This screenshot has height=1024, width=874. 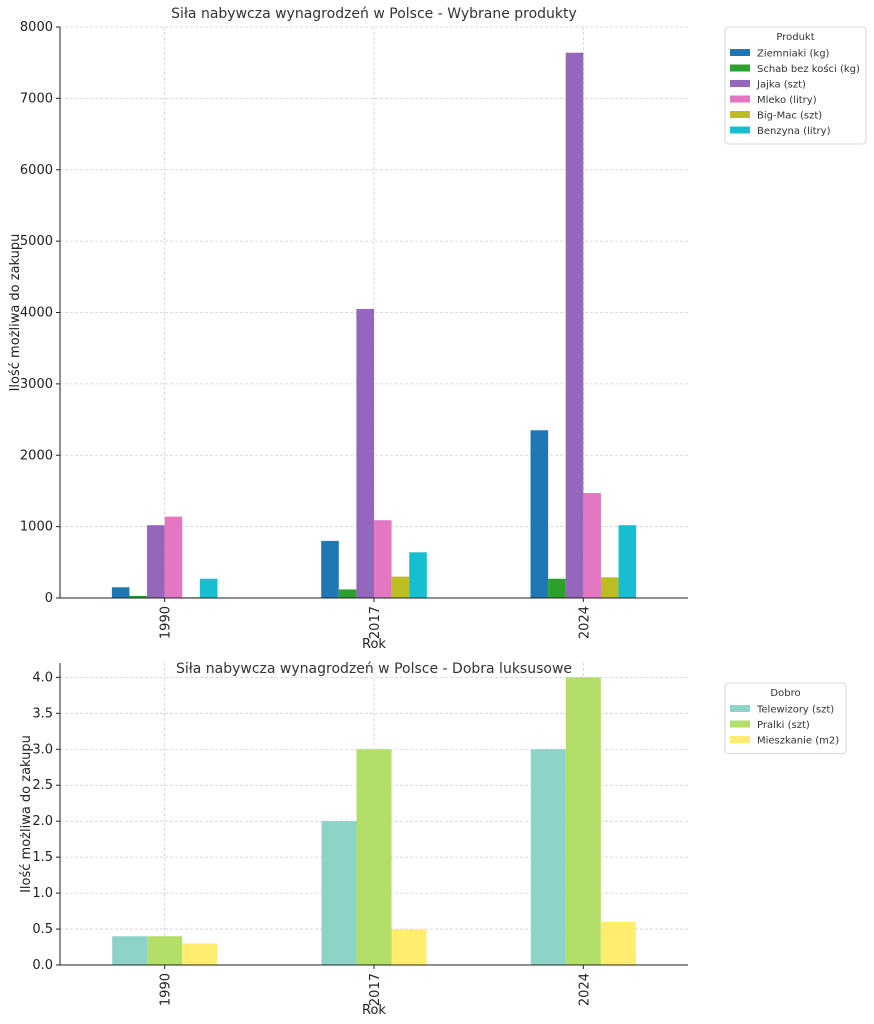 I want to click on y-tick-label: 3.5, so click(x=42, y=713).